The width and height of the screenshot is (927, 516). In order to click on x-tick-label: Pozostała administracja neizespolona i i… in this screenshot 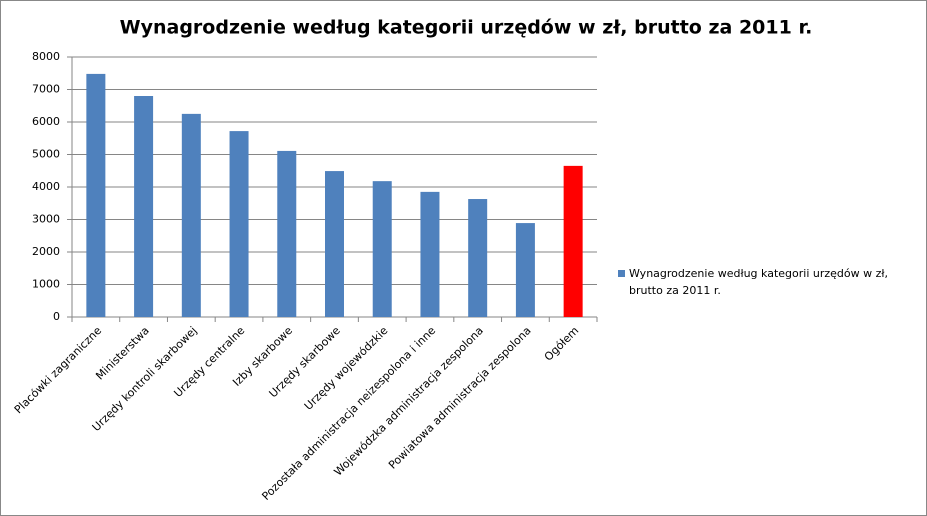, I will do `click(348, 413)`.